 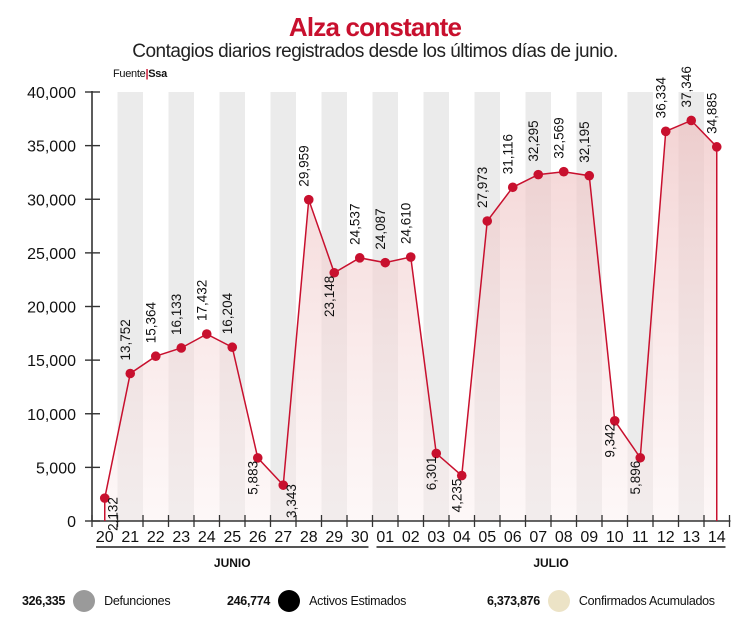 I want to click on legend-activos: 246,774 Activos Estimados, so click(x=316, y=601).